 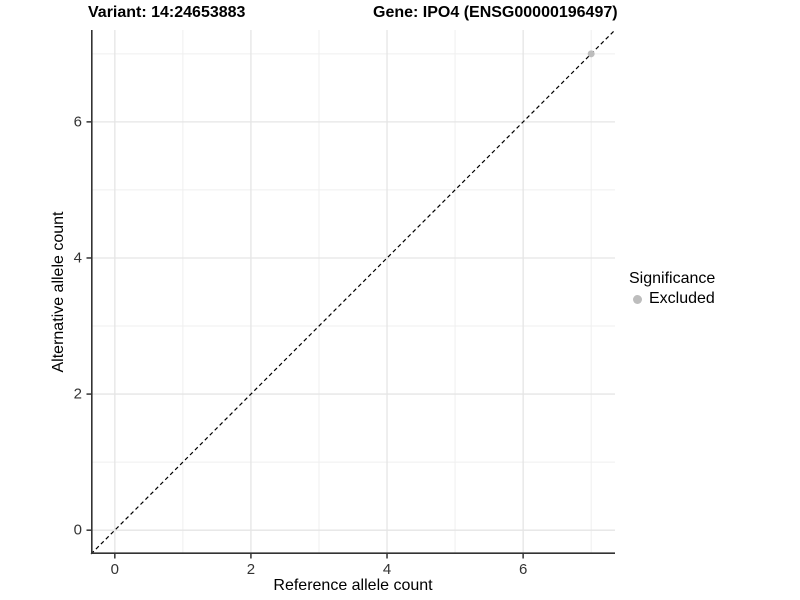 I want to click on legend-point-icon, so click(x=637, y=299).